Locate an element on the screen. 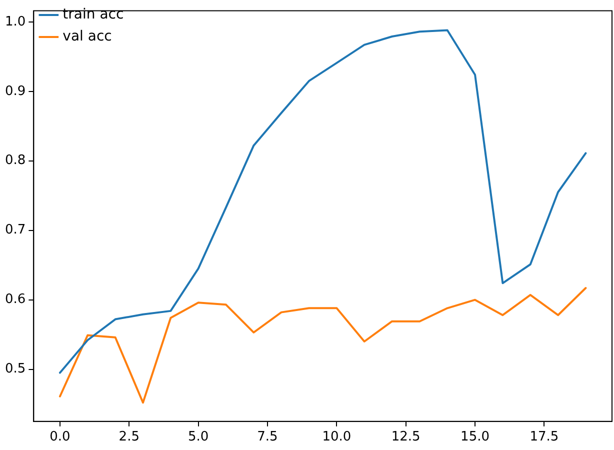  y-tick-label: 0.8 is located at coordinates (15, 160).